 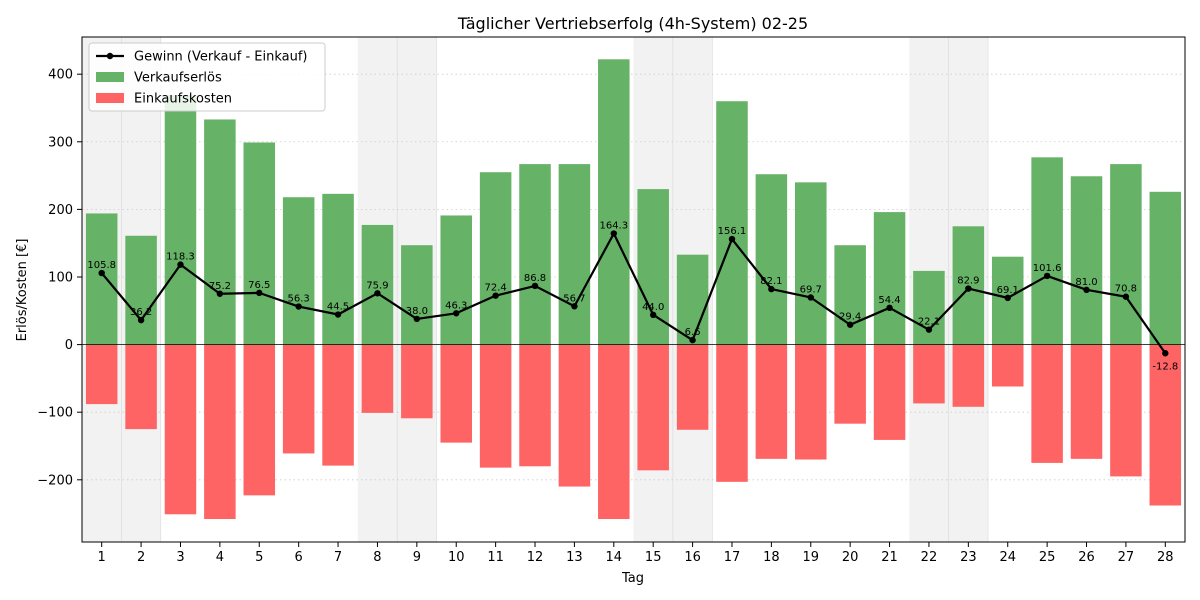 I want to click on x-tick-label: 26, so click(x=1086, y=557).